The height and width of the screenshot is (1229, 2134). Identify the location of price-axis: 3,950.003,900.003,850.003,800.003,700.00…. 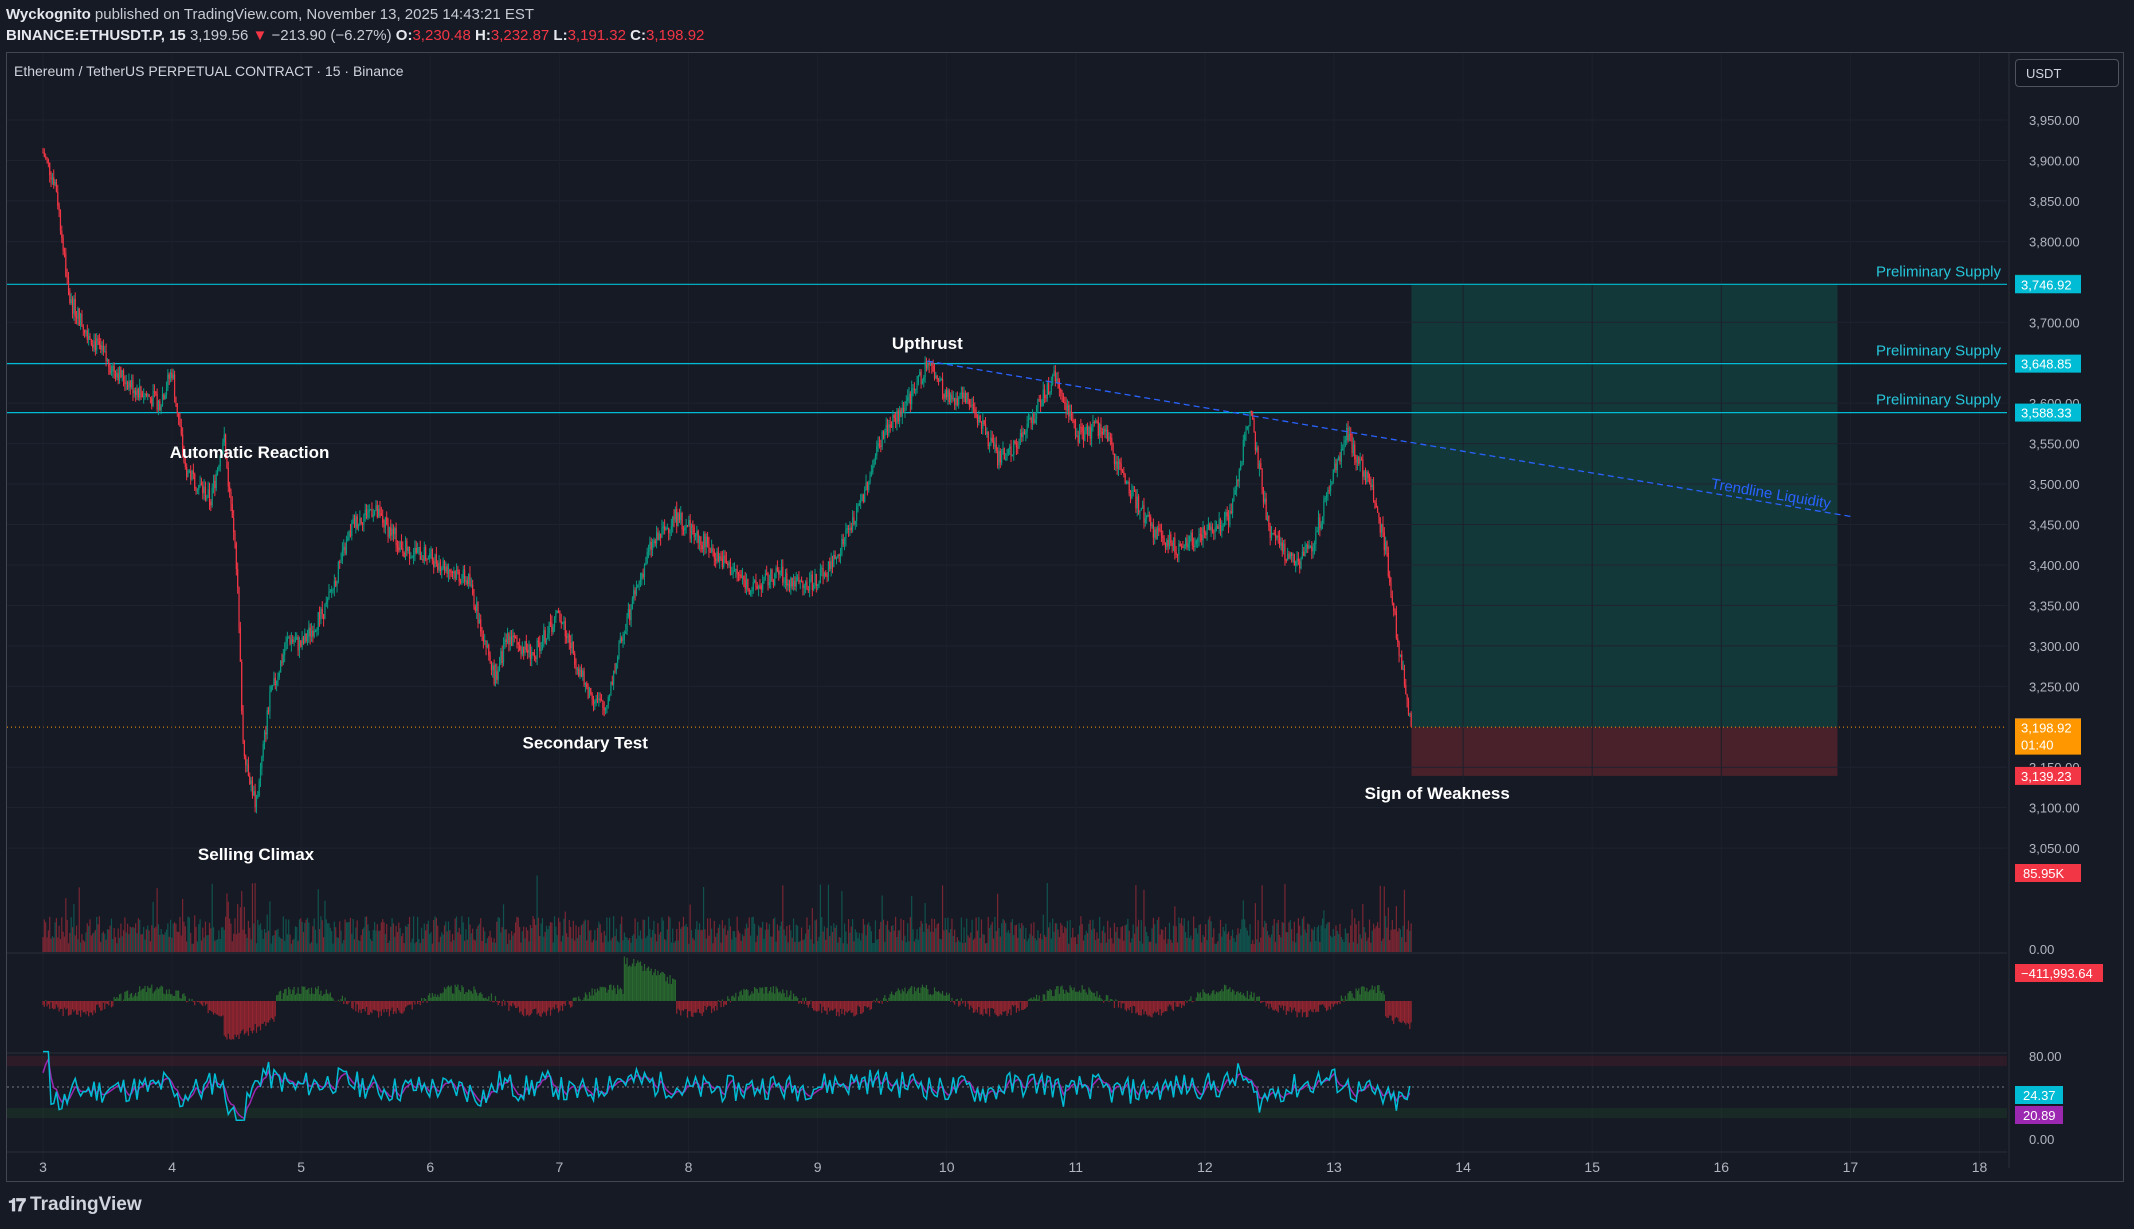
(2055, 610).